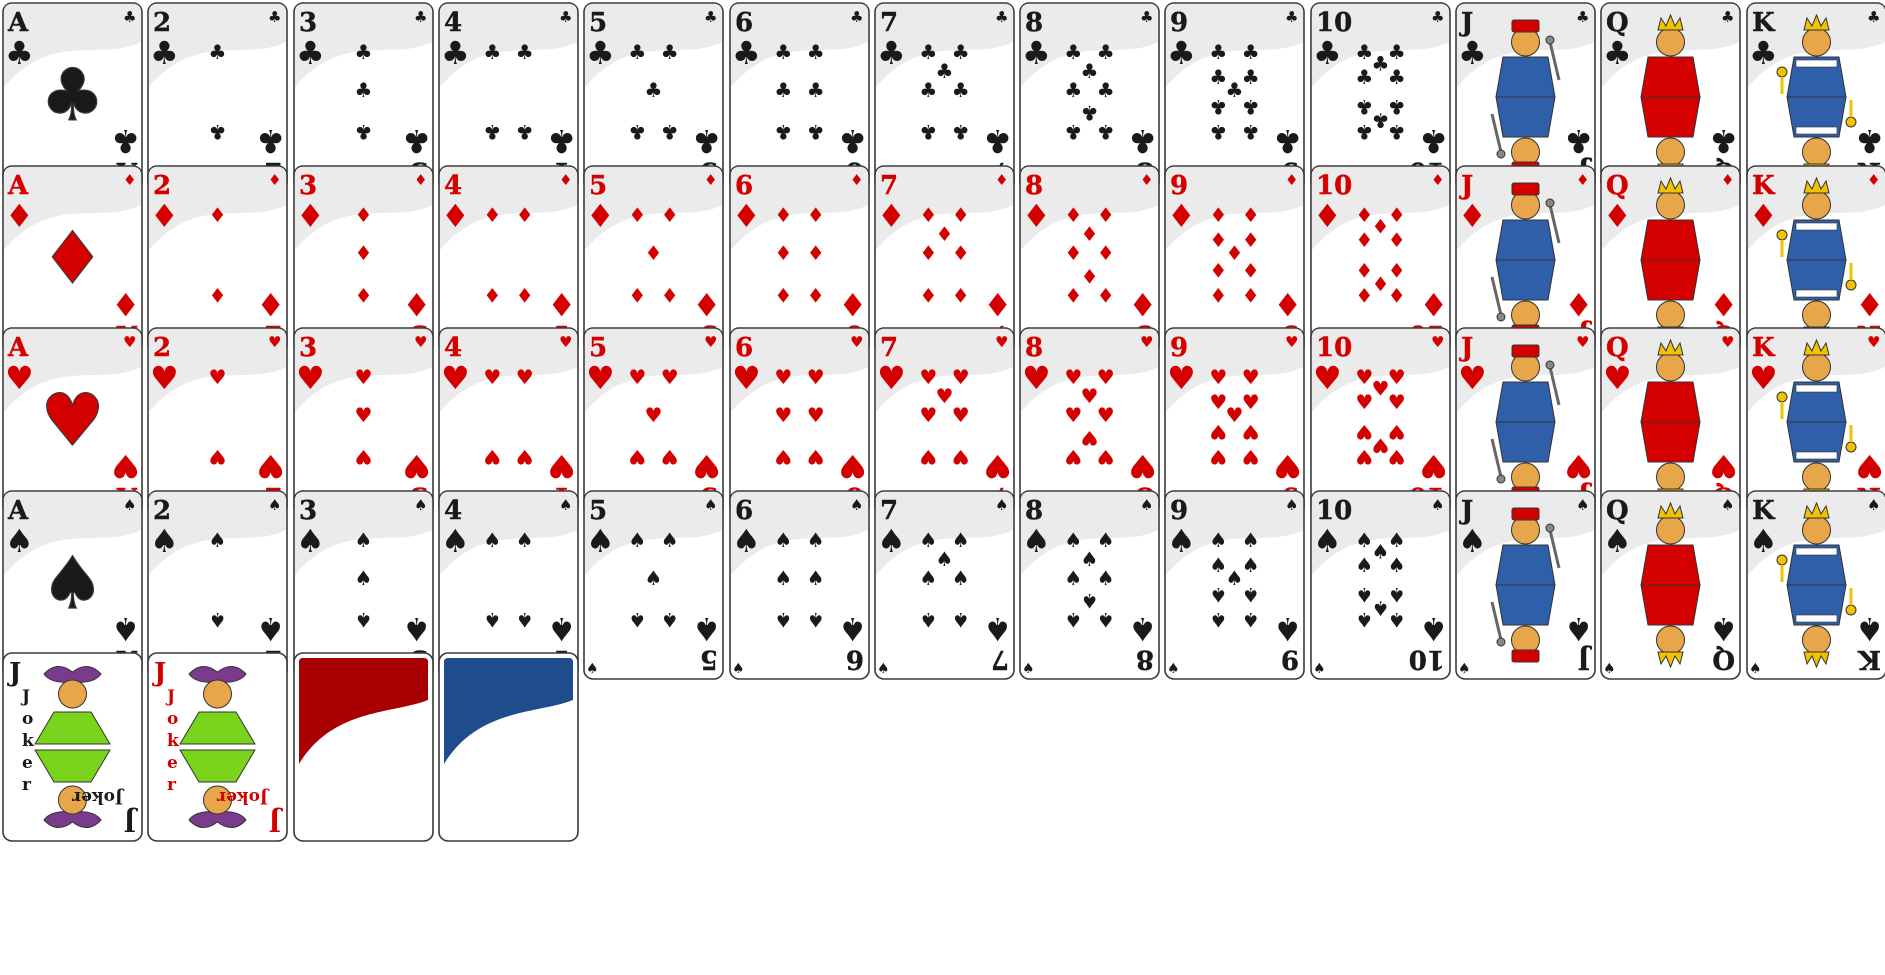  I want to click on card-8-of-hearts-art: 8♥♥8♥♥♥♥♥♥♥♥♥♥, so click(1089, 422).